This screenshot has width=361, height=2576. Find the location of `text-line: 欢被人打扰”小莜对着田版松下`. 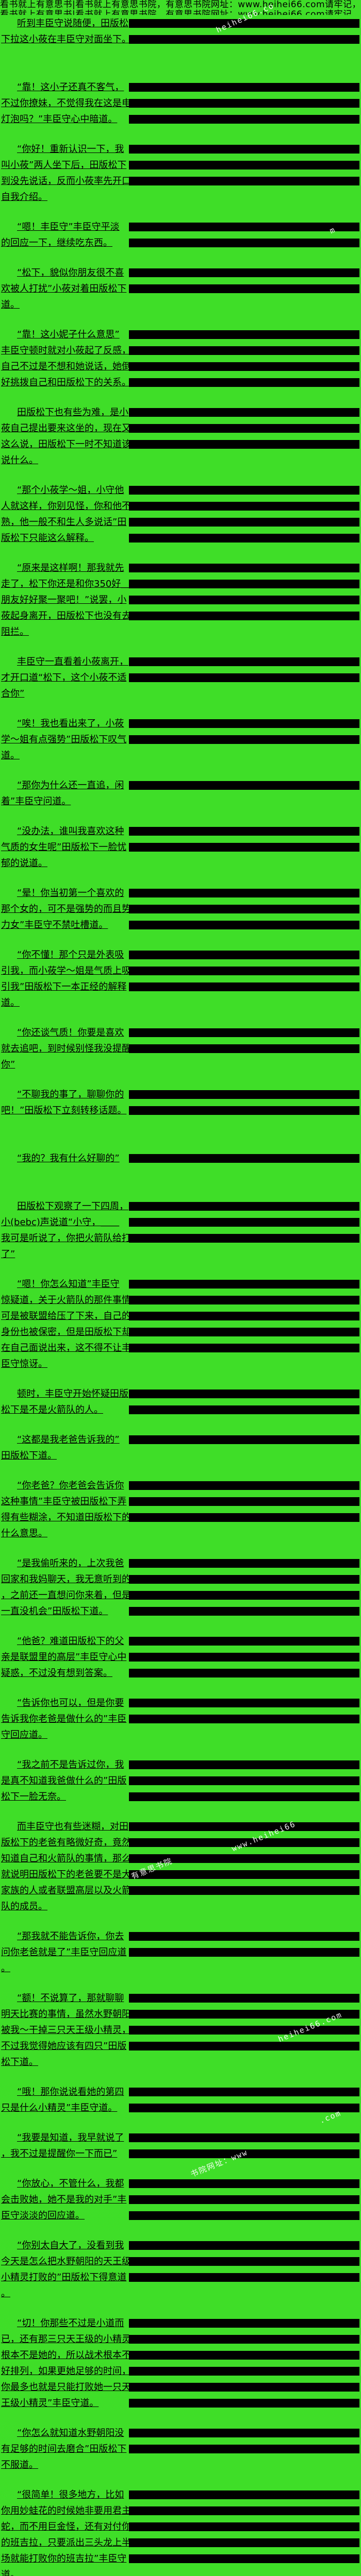

text-line: 欢被人打扰”小莜对着田版松下 is located at coordinates (64, 288).